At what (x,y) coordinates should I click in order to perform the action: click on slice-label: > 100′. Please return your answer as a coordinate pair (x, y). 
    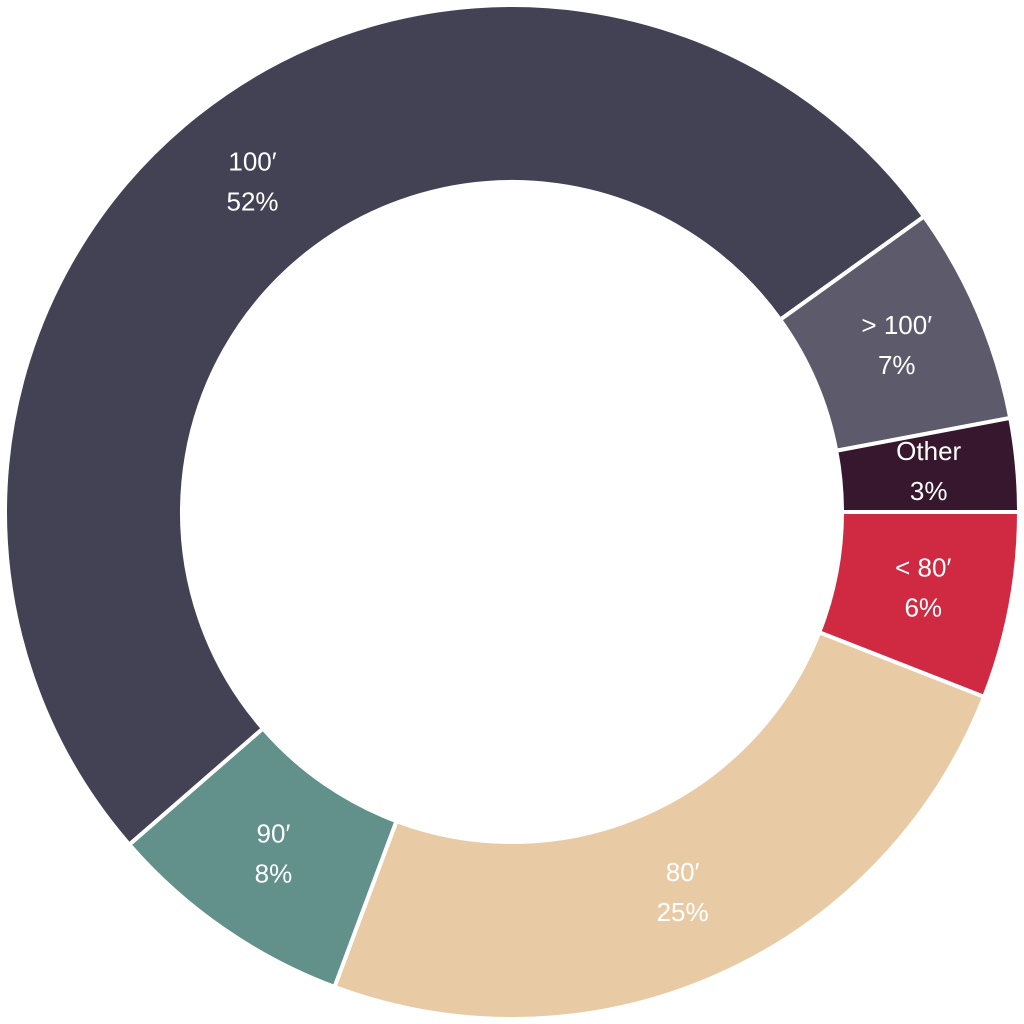
    Looking at the image, I should click on (896, 325).